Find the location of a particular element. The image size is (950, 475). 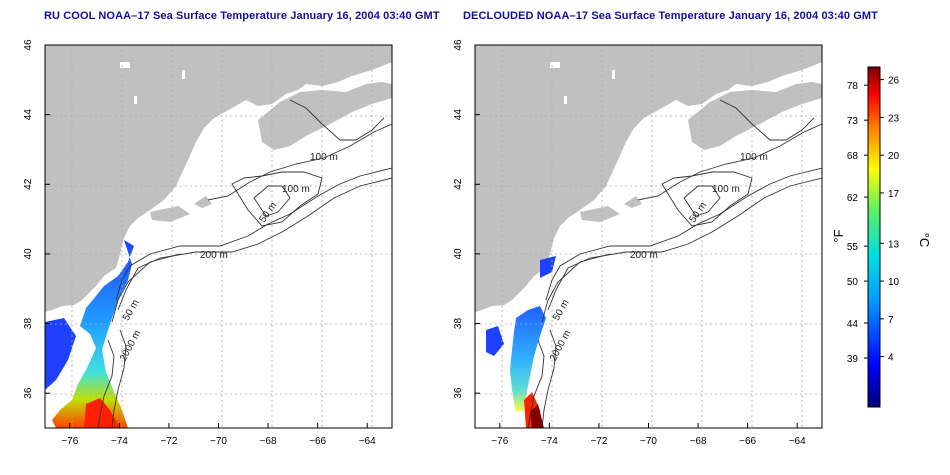

colorbar-f-tick-label: 44 is located at coordinates (853, 324).